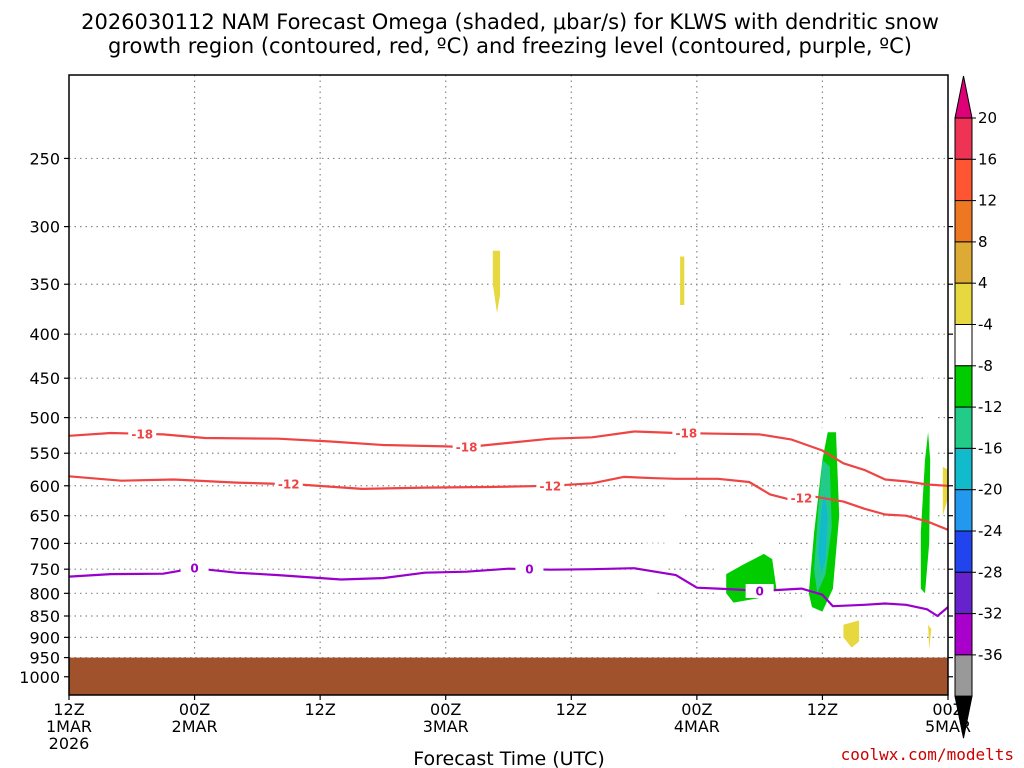 This screenshot has height=768, width=1024. Describe the element at coordinates (508, 676) in the screenshot. I see `ground-surface` at that location.